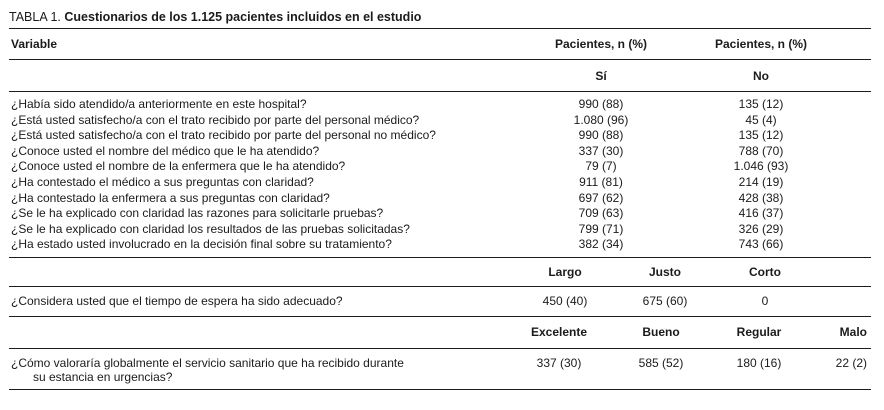 The height and width of the screenshot is (410, 884). I want to click on cell-justo: 675 (60), so click(665, 301).